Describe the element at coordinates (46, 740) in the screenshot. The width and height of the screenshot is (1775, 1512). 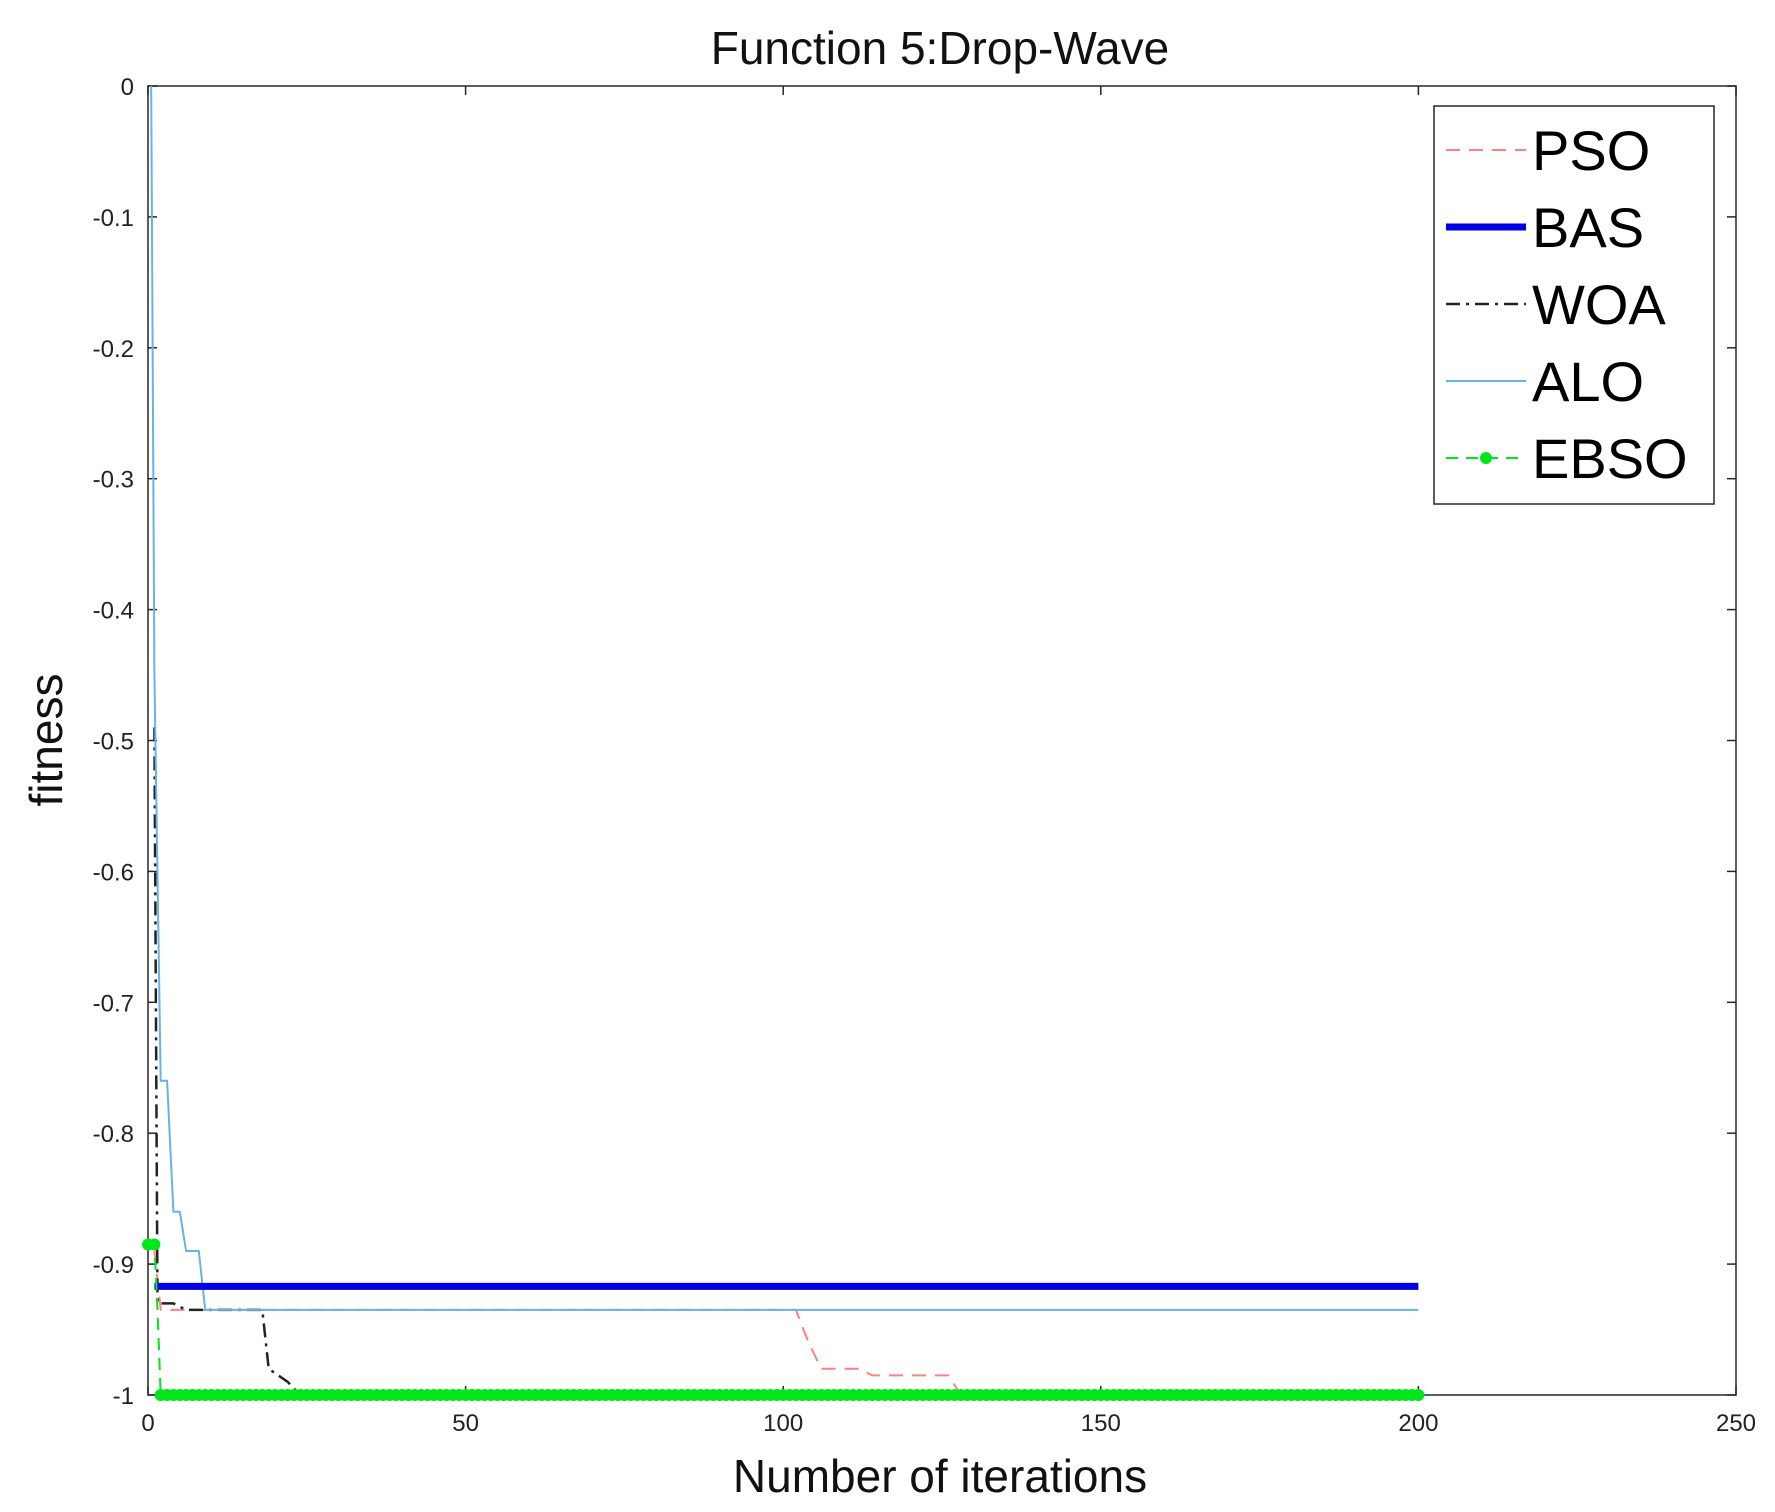
I see `y-axis-label: fitness` at that location.